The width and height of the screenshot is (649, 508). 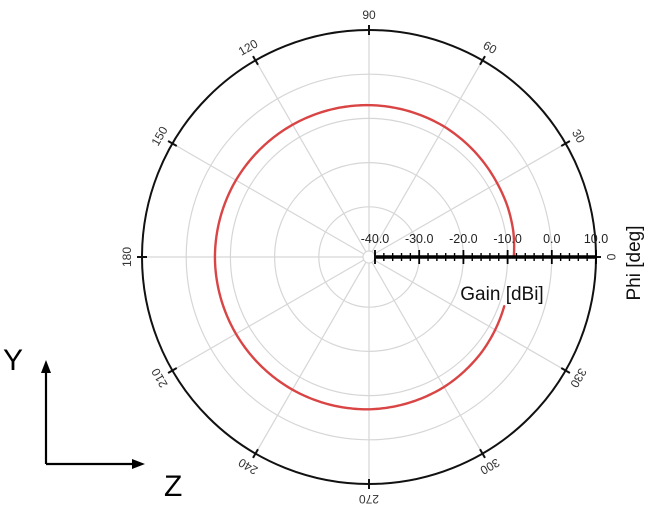 What do you see at coordinates (463, 239) in the screenshot?
I see `gain-tick-label: -20.0` at bounding box center [463, 239].